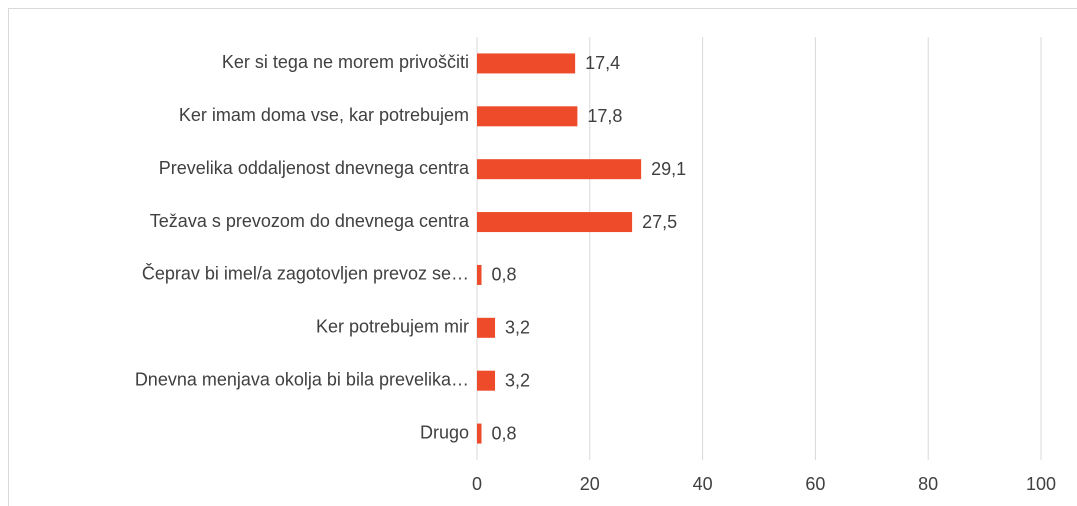 Image resolution: width=1077 pixels, height=506 pixels. What do you see at coordinates (314, 168) in the screenshot?
I see `y-tick-label: Prevelika oddaljenost dnevnega centra` at bounding box center [314, 168].